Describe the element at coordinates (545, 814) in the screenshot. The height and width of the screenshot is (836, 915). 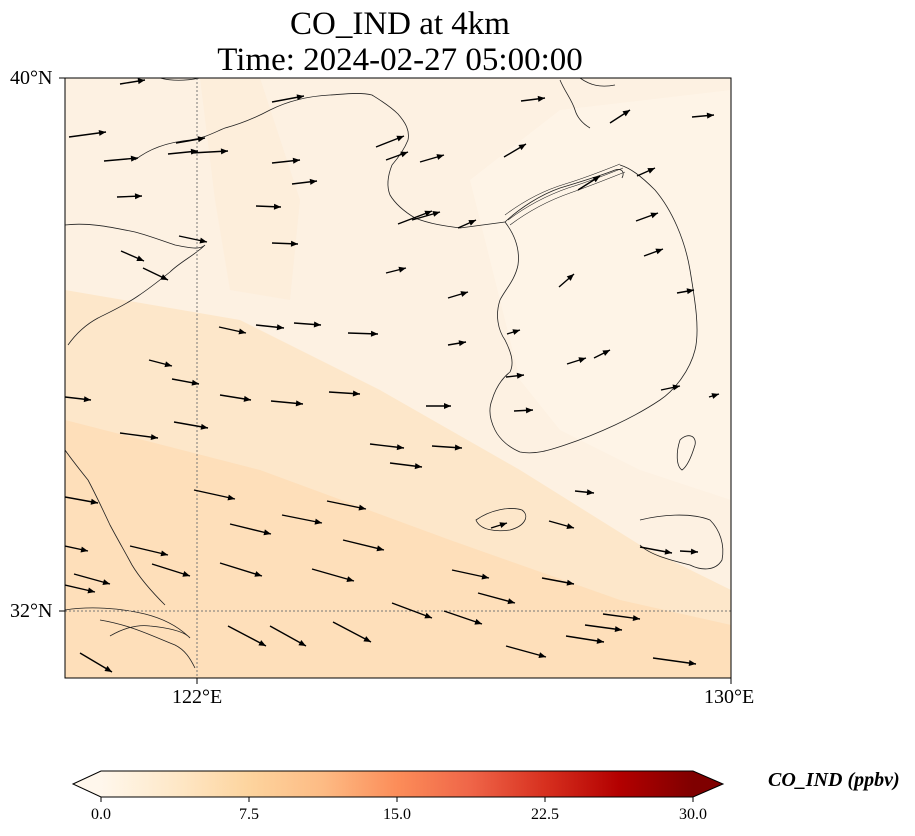
I see `colorbar-tick-label: 22.5` at that location.